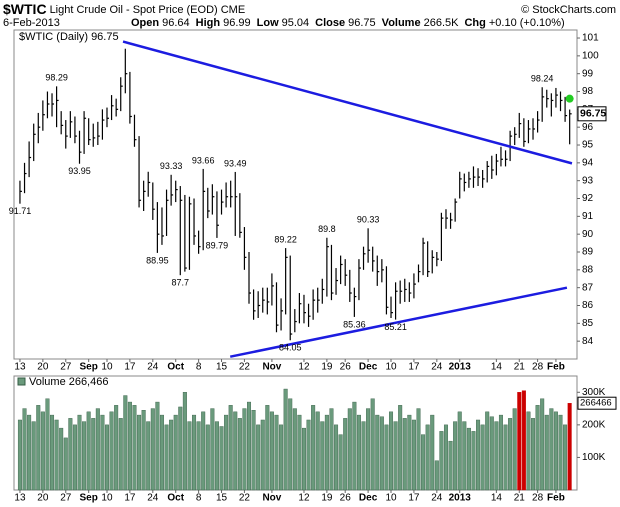 The height and width of the screenshot is (507, 620). I want to click on last-volume-box, so click(597, 403).